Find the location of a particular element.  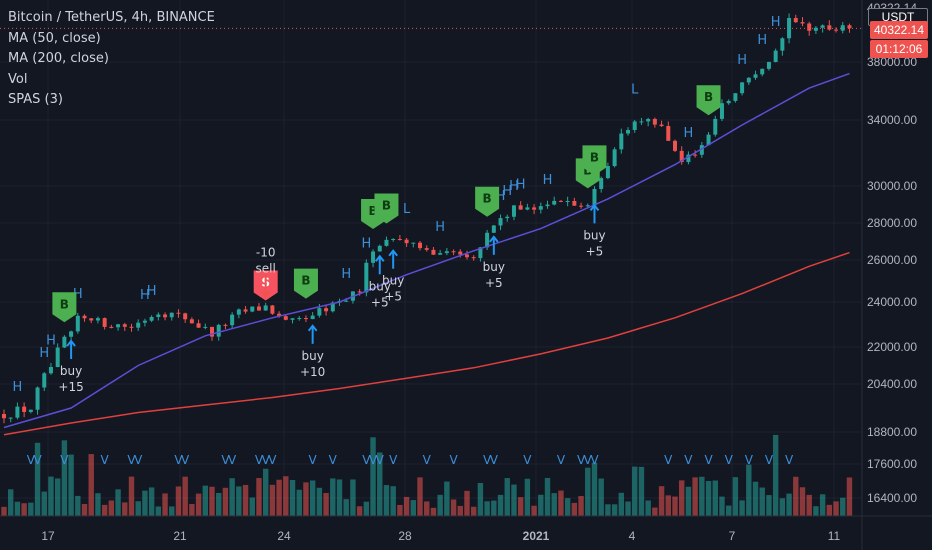

legend-ma200: MA (200, close) is located at coordinates (58, 58).